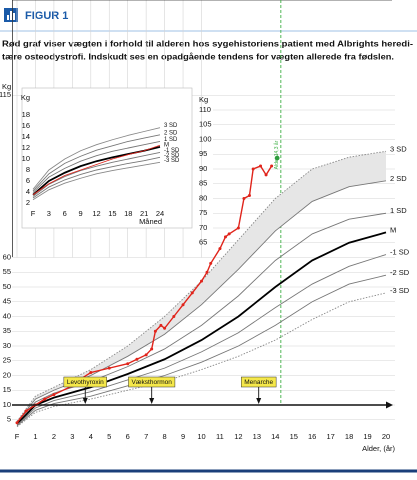  I want to click on figure-title: FIGUR 1, so click(46, 16).